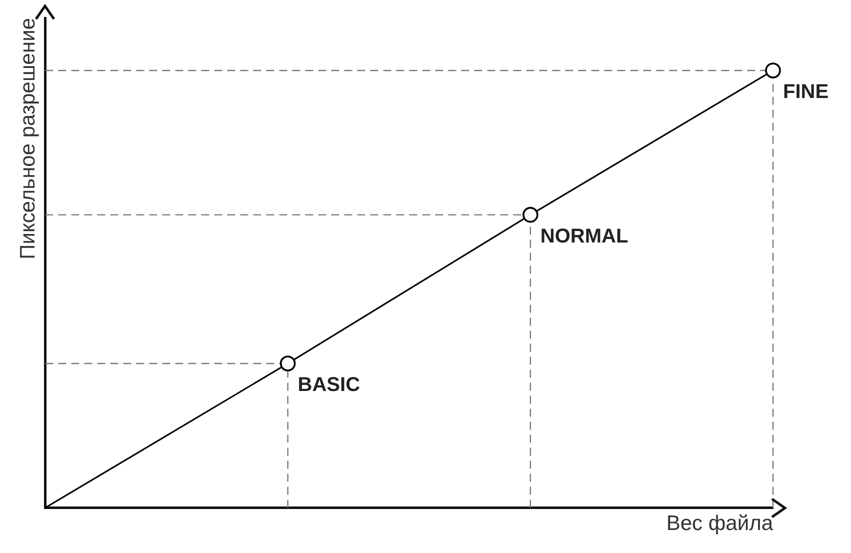 The width and height of the screenshot is (851, 553). I want to click on y-axis-title: Пиксельное разрешение, so click(28, 139).